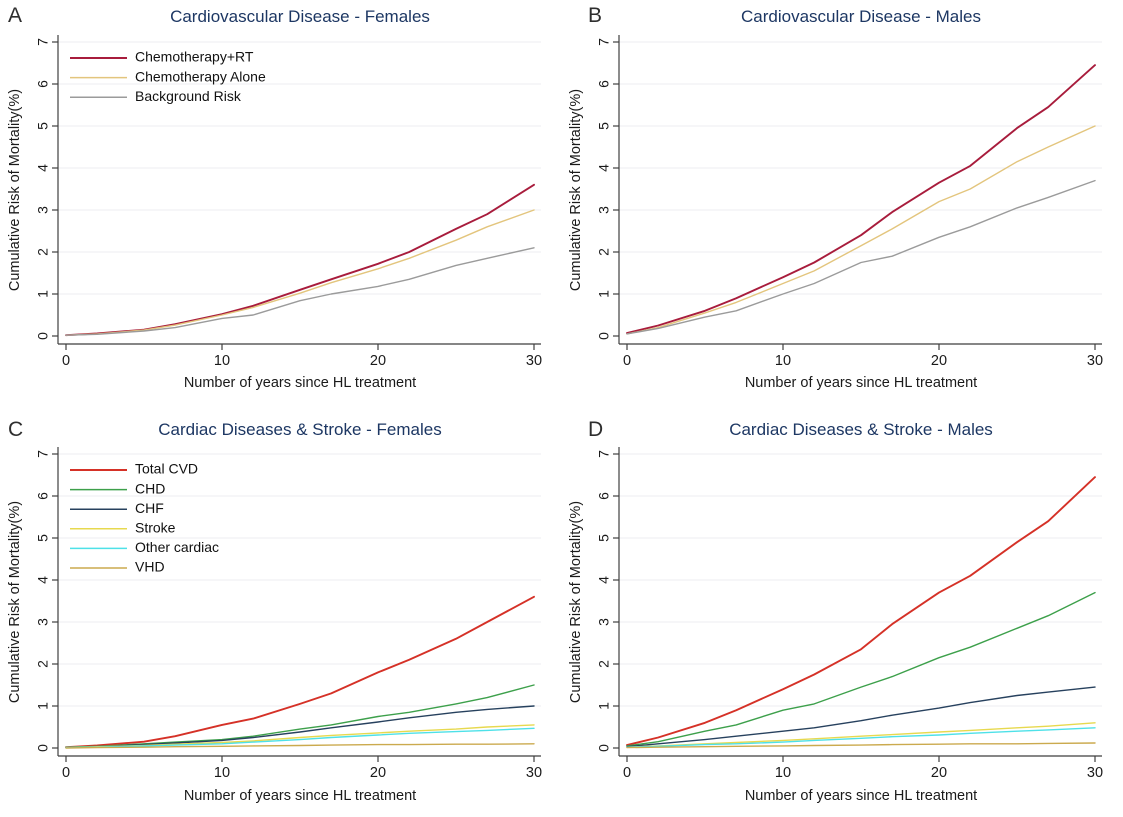 The height and width of the screenshot is (817, 1123). What do you see at coordinates (177, 547) in the screenshot?
I see `legend-label-other-cardiac: Other cardiac` at bounding box center [177, 547].